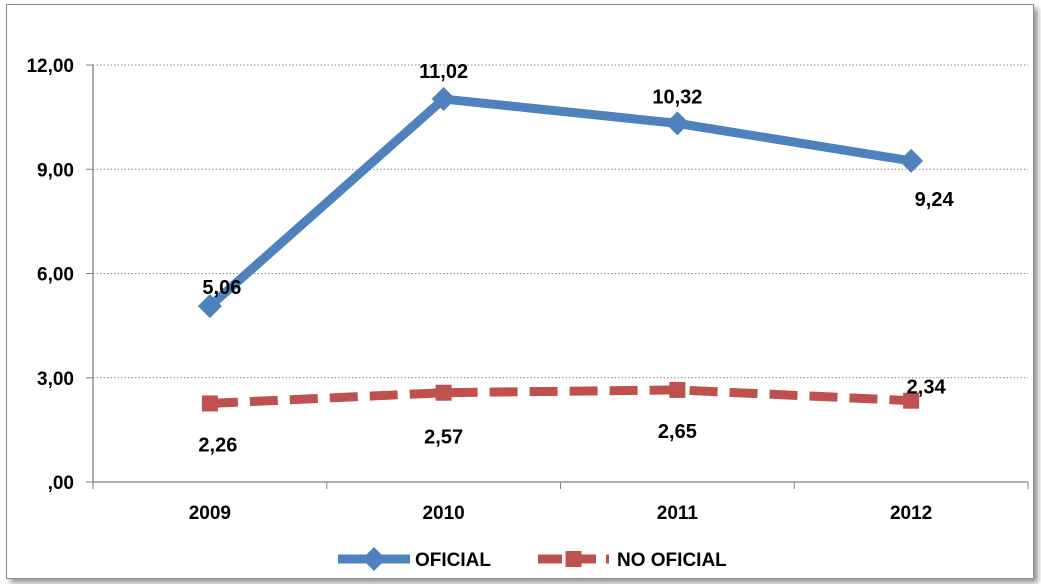 The image size is (1041, 584). What do you see at coordinates (443, 72) in the screenshot?
I see `data-label-0-2010: 11,02` at bounding box center [443, 72].